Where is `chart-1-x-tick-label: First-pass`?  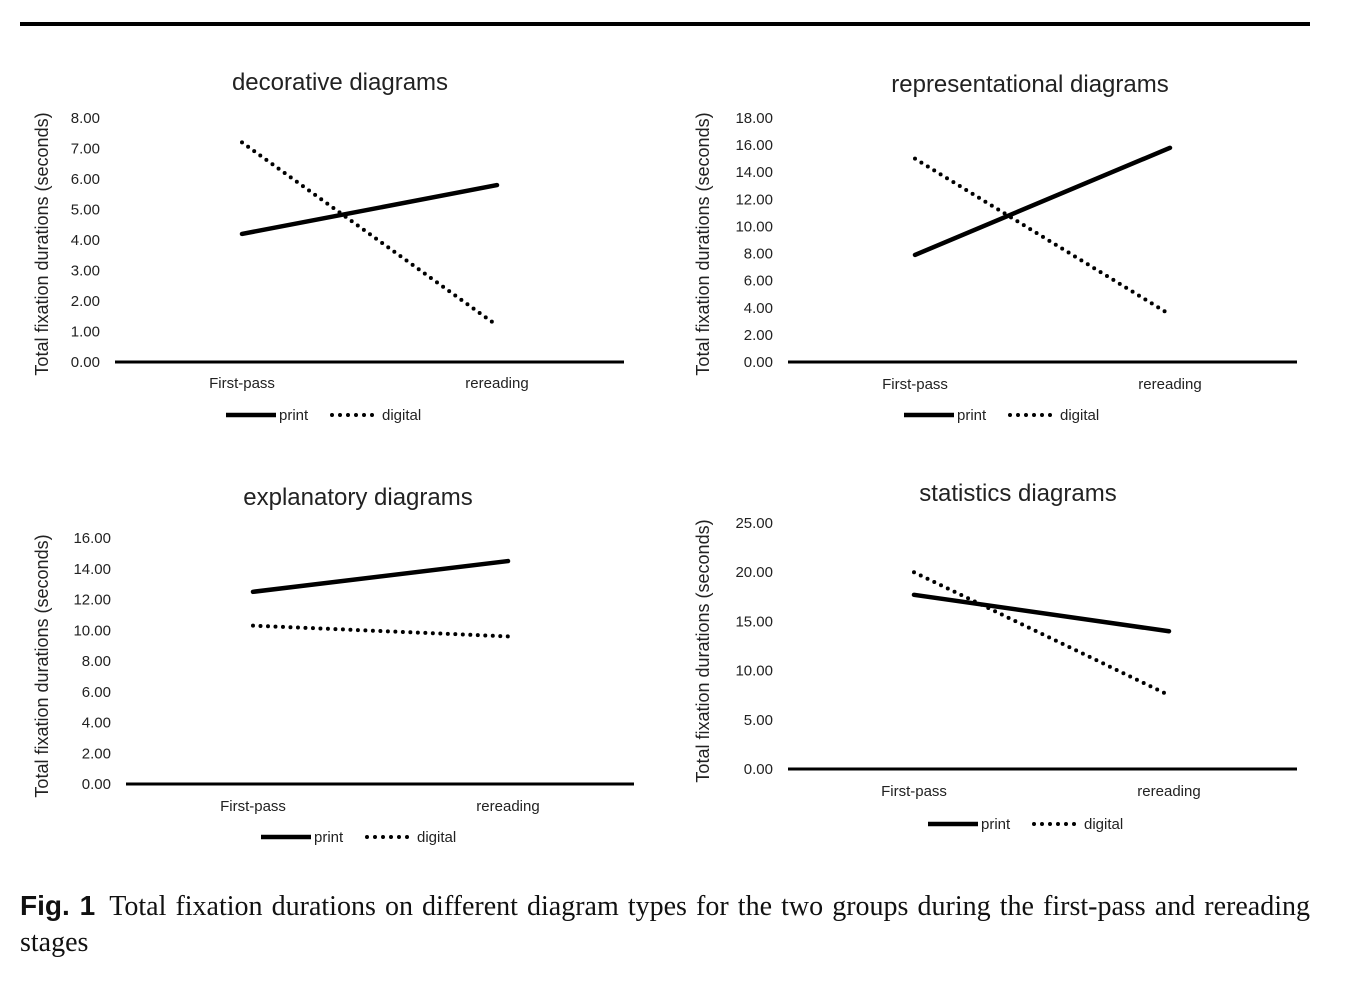
chart-1-x-tick-label: First-pass is located at coordinates (242, 383).